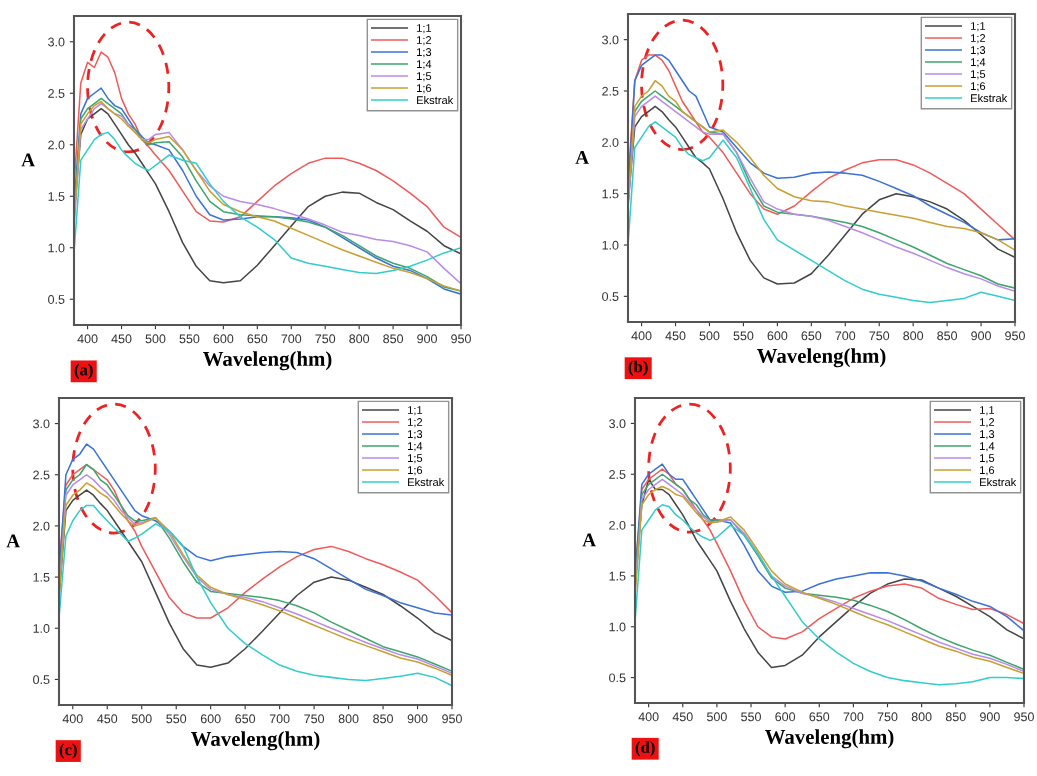 This screenshot has height=776, width=1037. I want to click on text: (c), so click(68, 751).